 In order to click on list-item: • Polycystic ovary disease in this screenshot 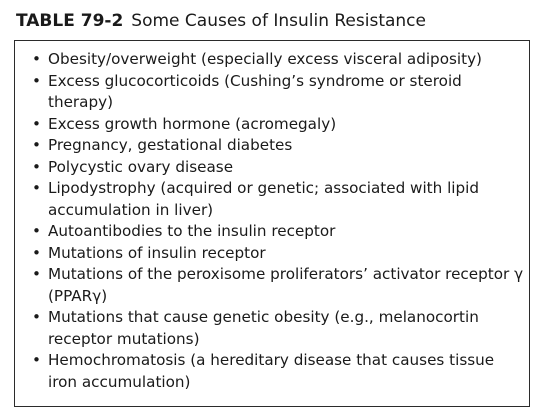, I will do `click(279, 168)`.